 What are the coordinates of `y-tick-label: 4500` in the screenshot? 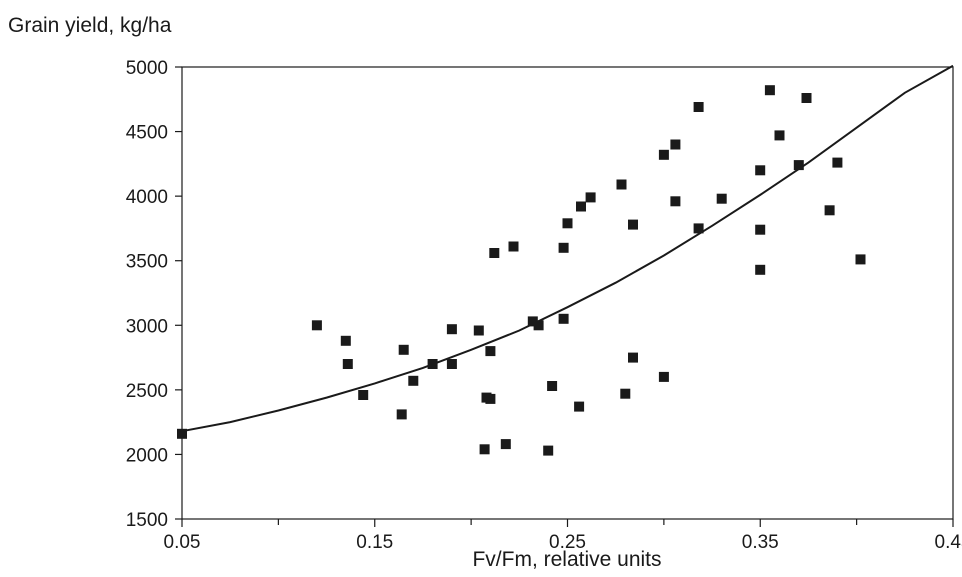 It's located at (147, 133).